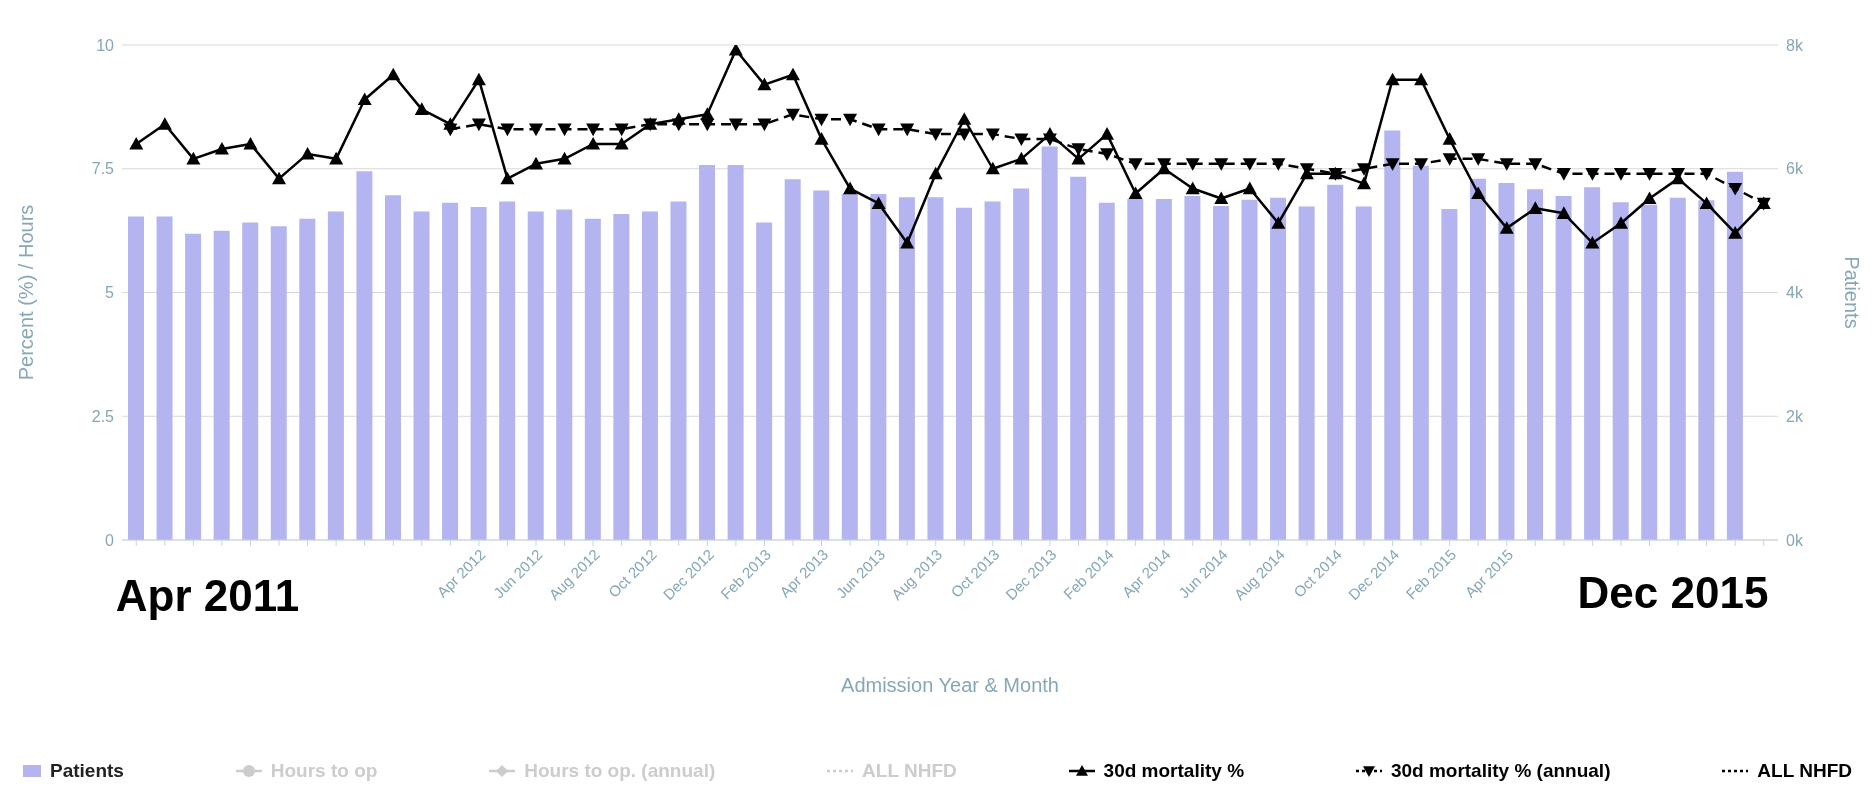  Describe the element at coordinates (1673, 593) in the screenshot. I see `text: Dec 2015` at that location.